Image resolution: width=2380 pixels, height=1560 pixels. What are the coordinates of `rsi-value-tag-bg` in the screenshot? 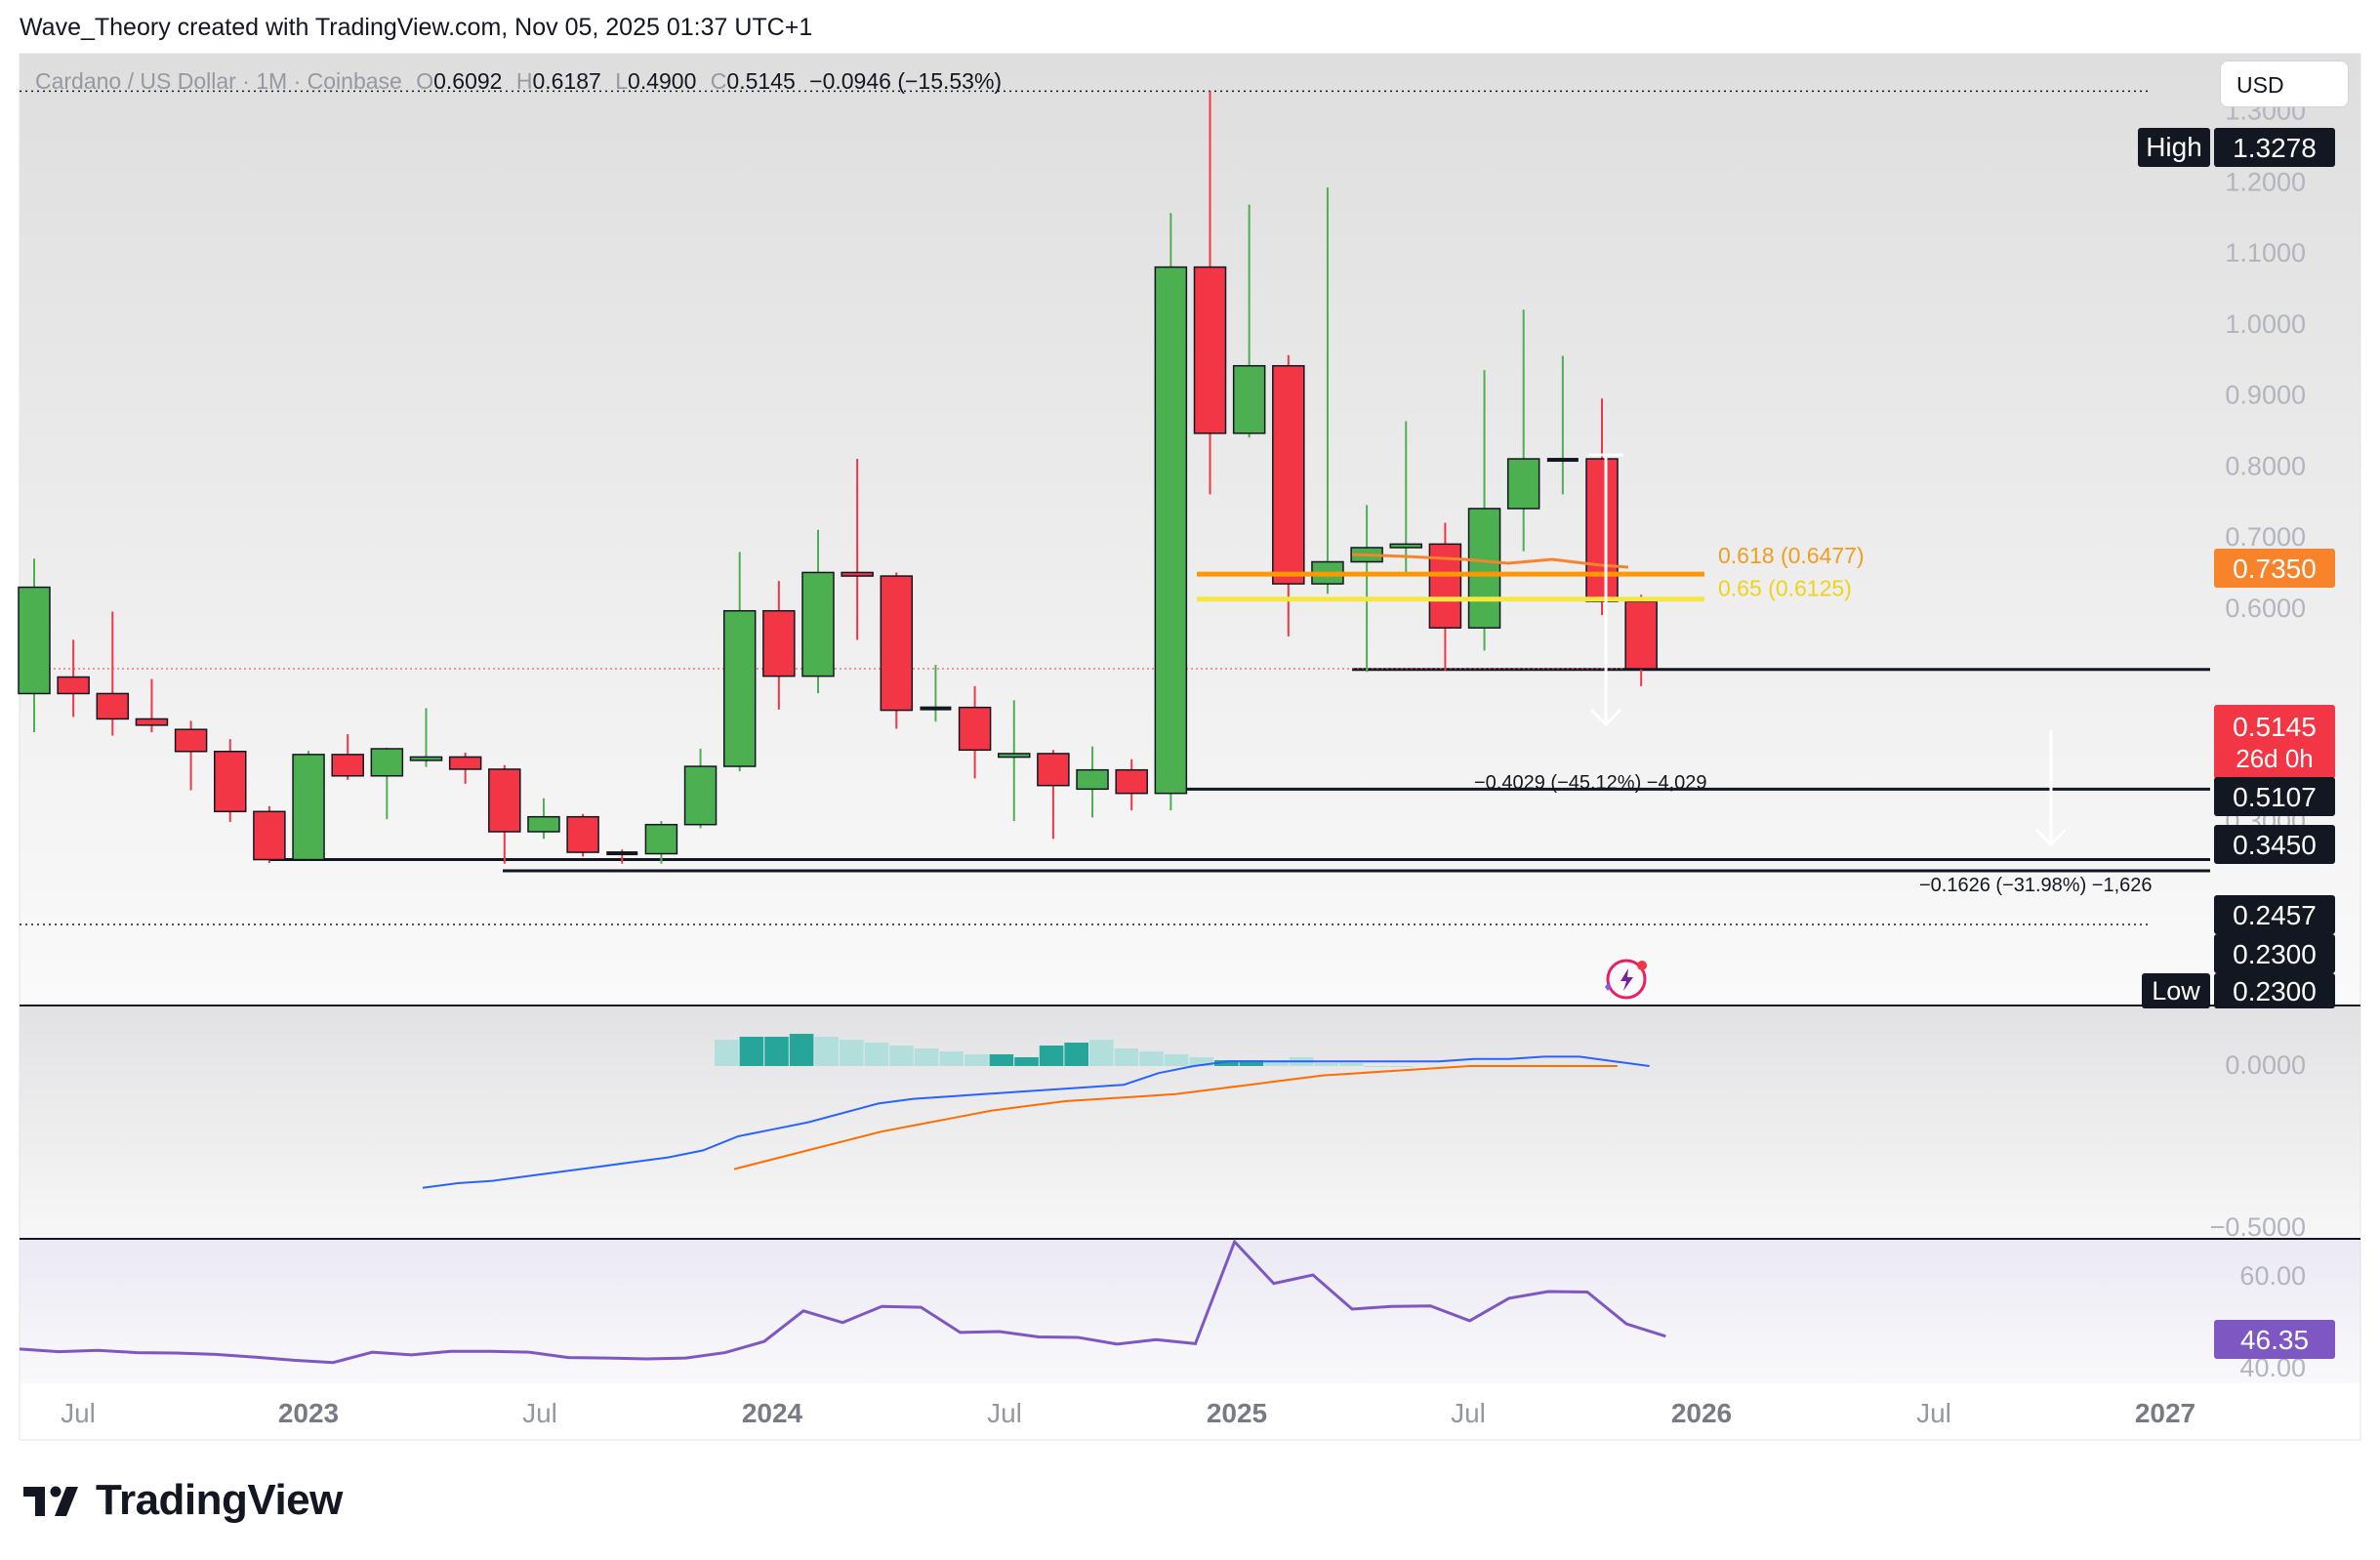 It's located at (2274, 1339).